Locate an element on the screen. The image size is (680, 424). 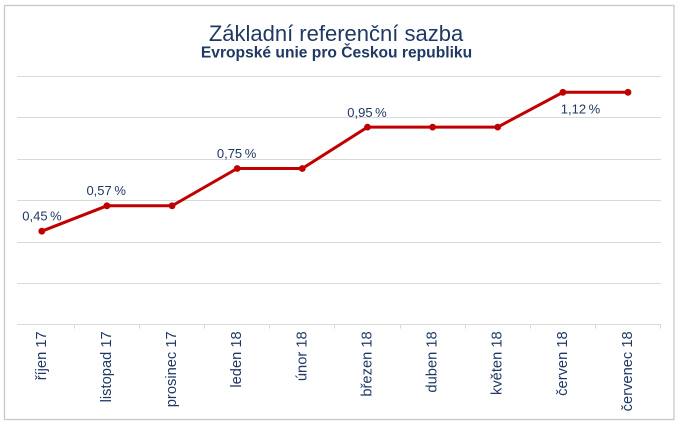
svg-text:Evropské unie pro Českou repub: Evropské unie pro Českou republiku is located at coordinates (336, 52).